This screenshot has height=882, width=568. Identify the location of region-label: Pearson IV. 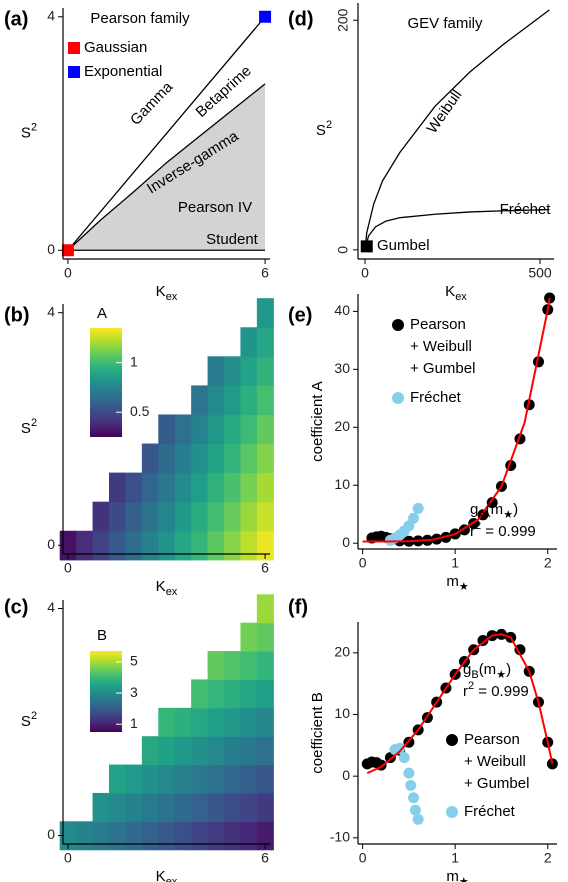
(215, 207).